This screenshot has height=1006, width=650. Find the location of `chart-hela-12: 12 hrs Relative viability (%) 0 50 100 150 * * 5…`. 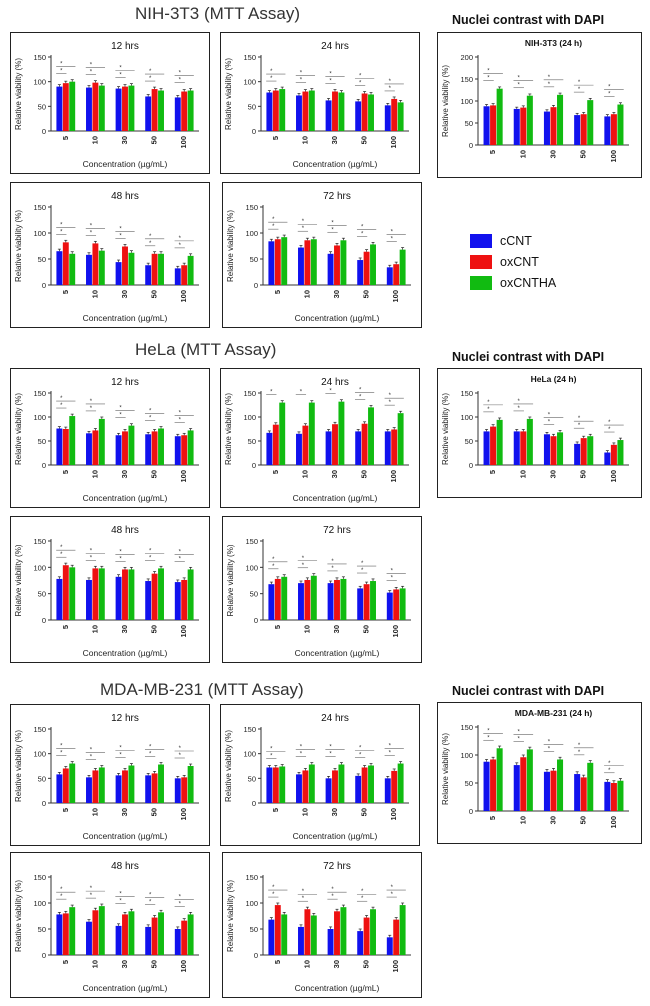

chart-hela-12: 12 hrs Relative viability (%) 0 50 100 150 * * 5… is located at coordinates (110, 438).